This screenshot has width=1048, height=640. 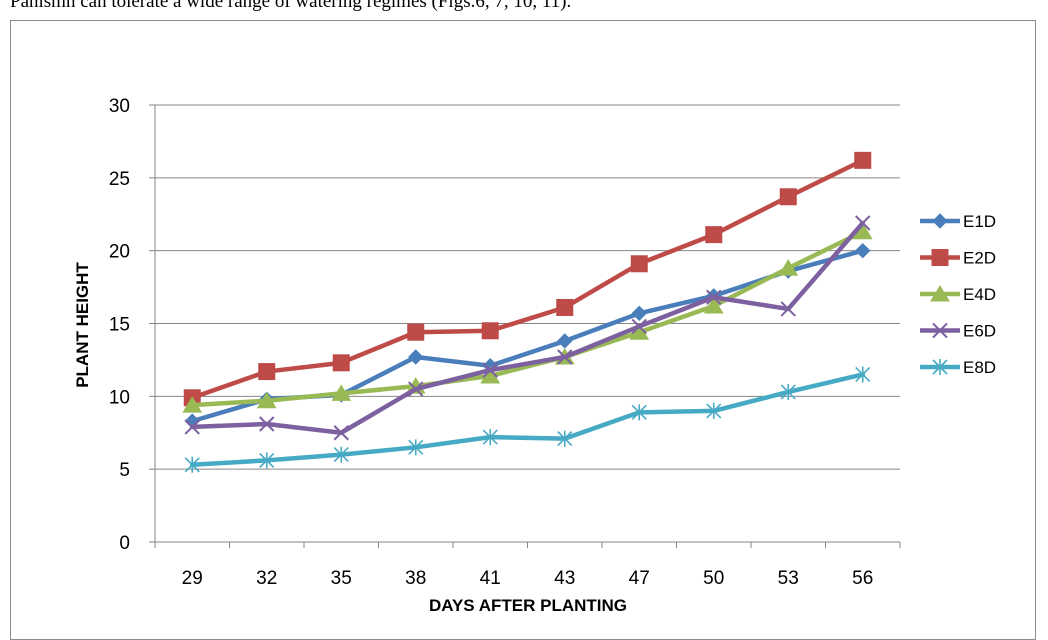 I want to click on x-tick-label: 41, so click(x=490, y=578).